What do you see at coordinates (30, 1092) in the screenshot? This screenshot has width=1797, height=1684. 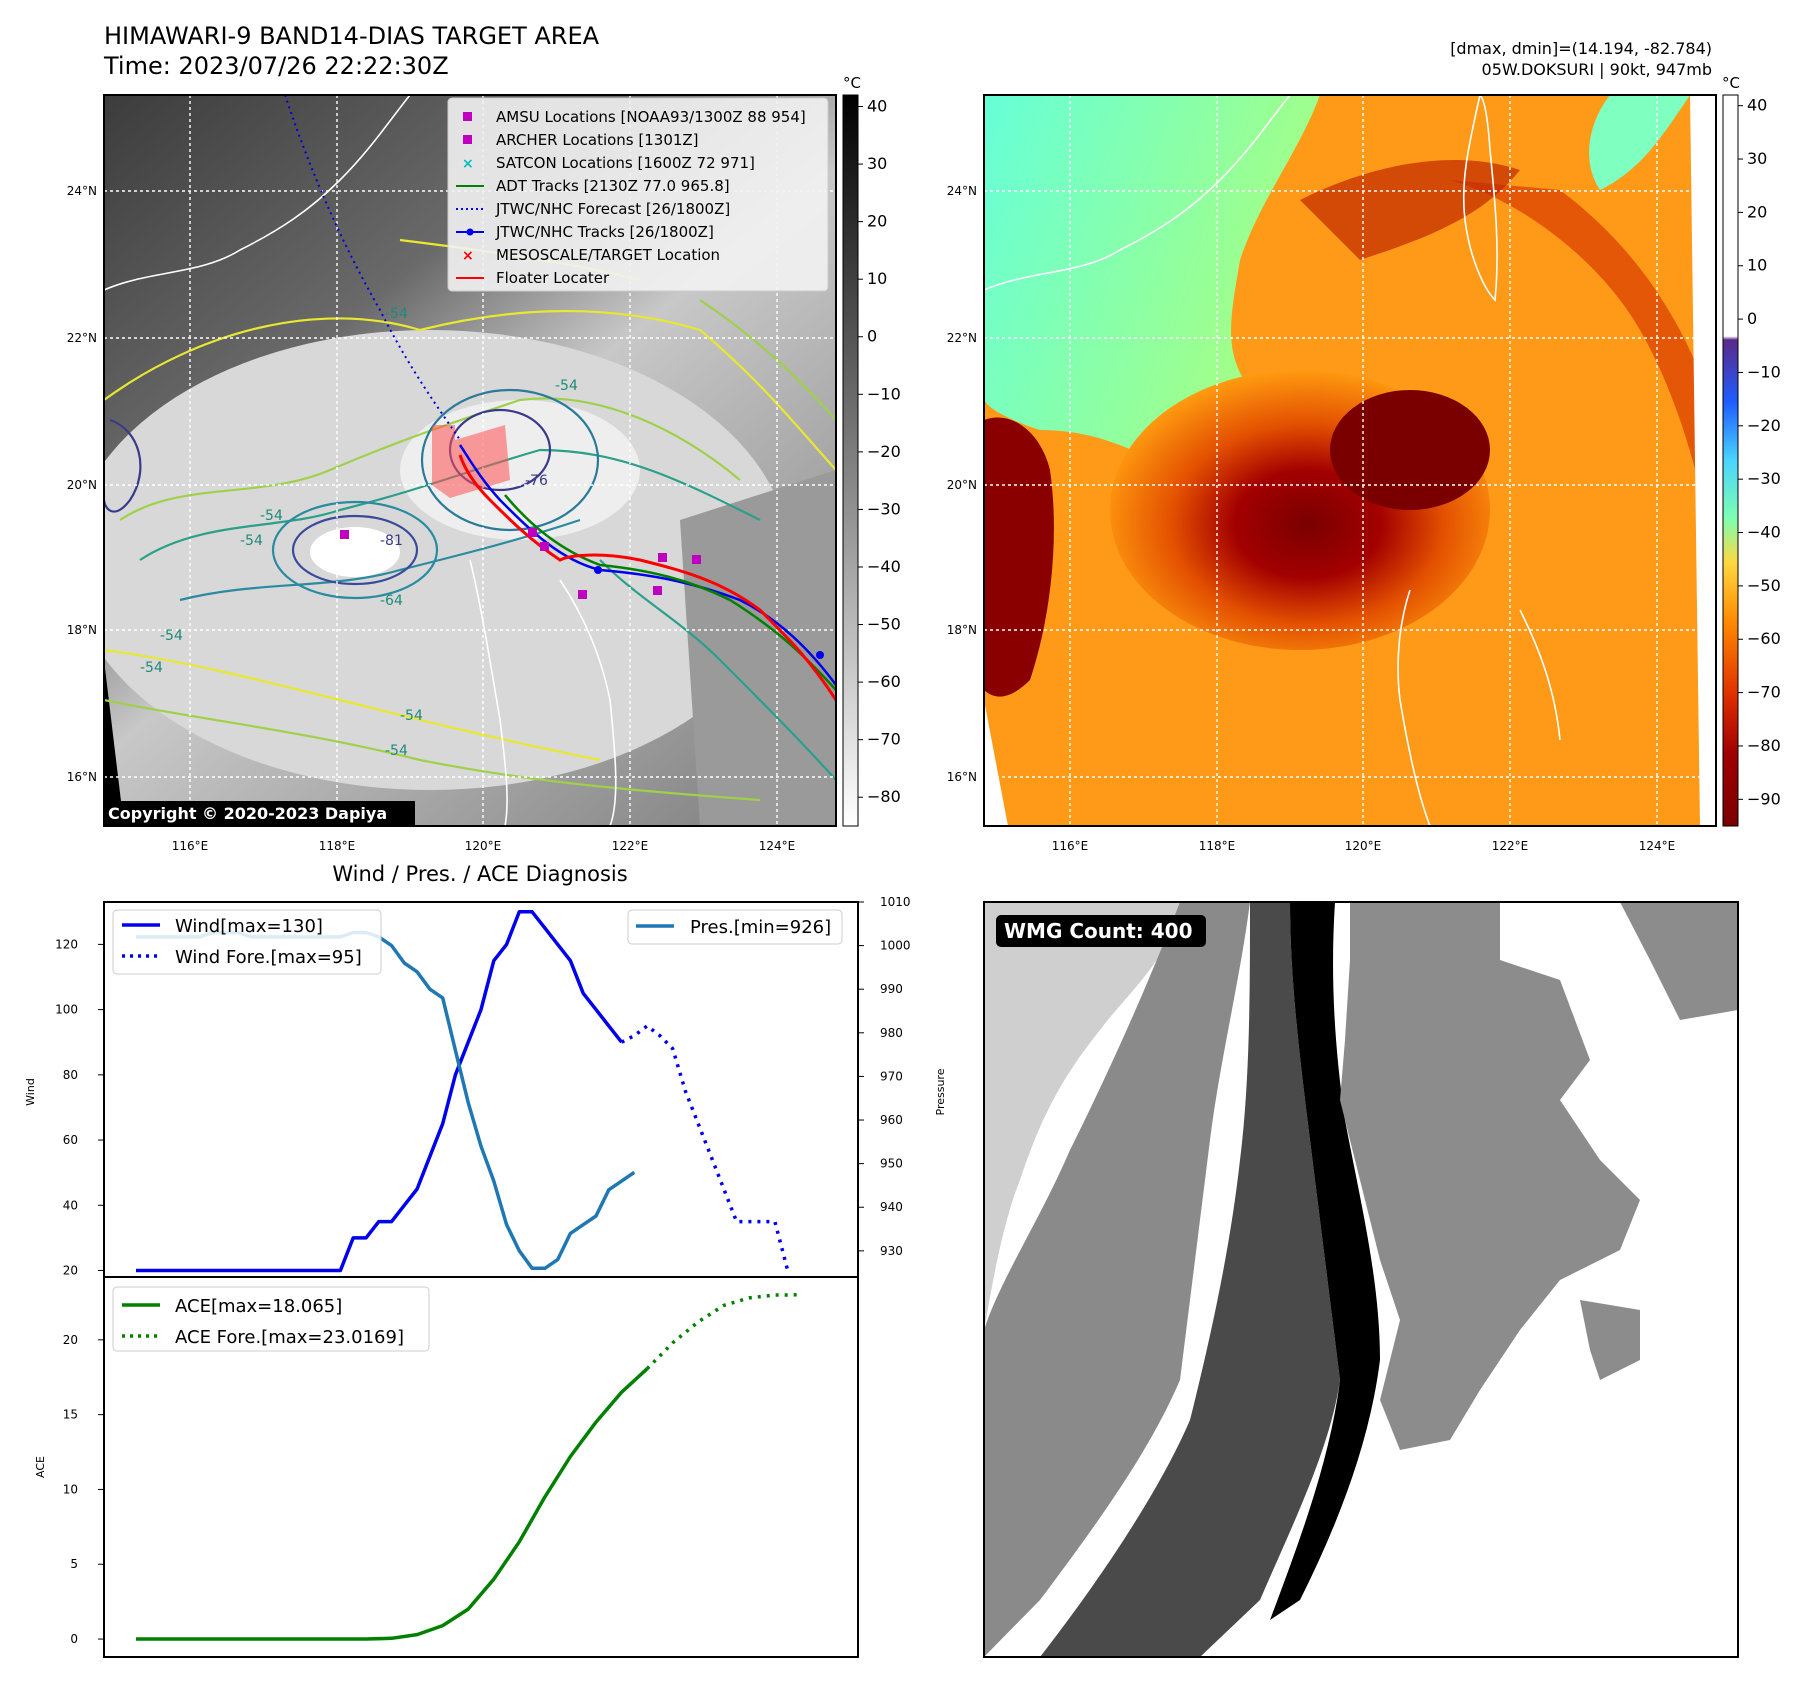 I see `wind-axis-label: Wind` at bounding box center [30, 1092].